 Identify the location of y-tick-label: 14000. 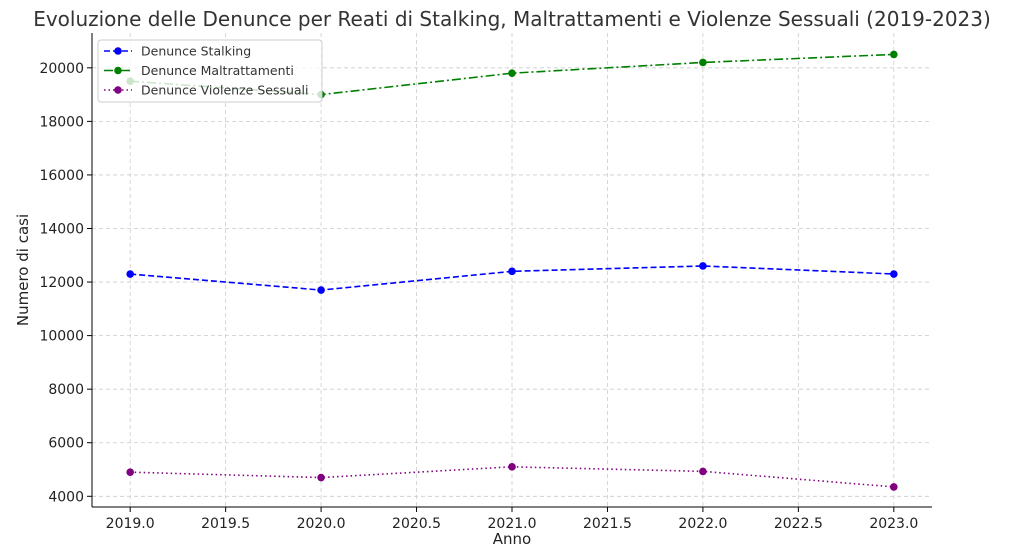
(61, 229).